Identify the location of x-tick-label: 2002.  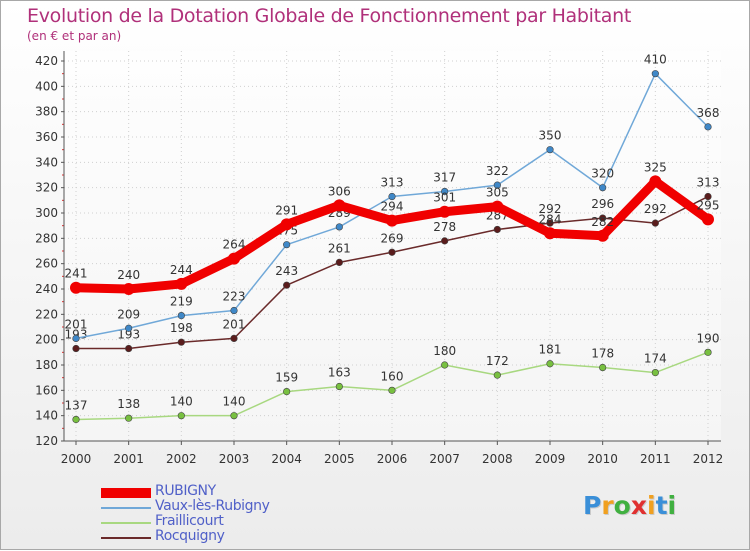
(181, 459).